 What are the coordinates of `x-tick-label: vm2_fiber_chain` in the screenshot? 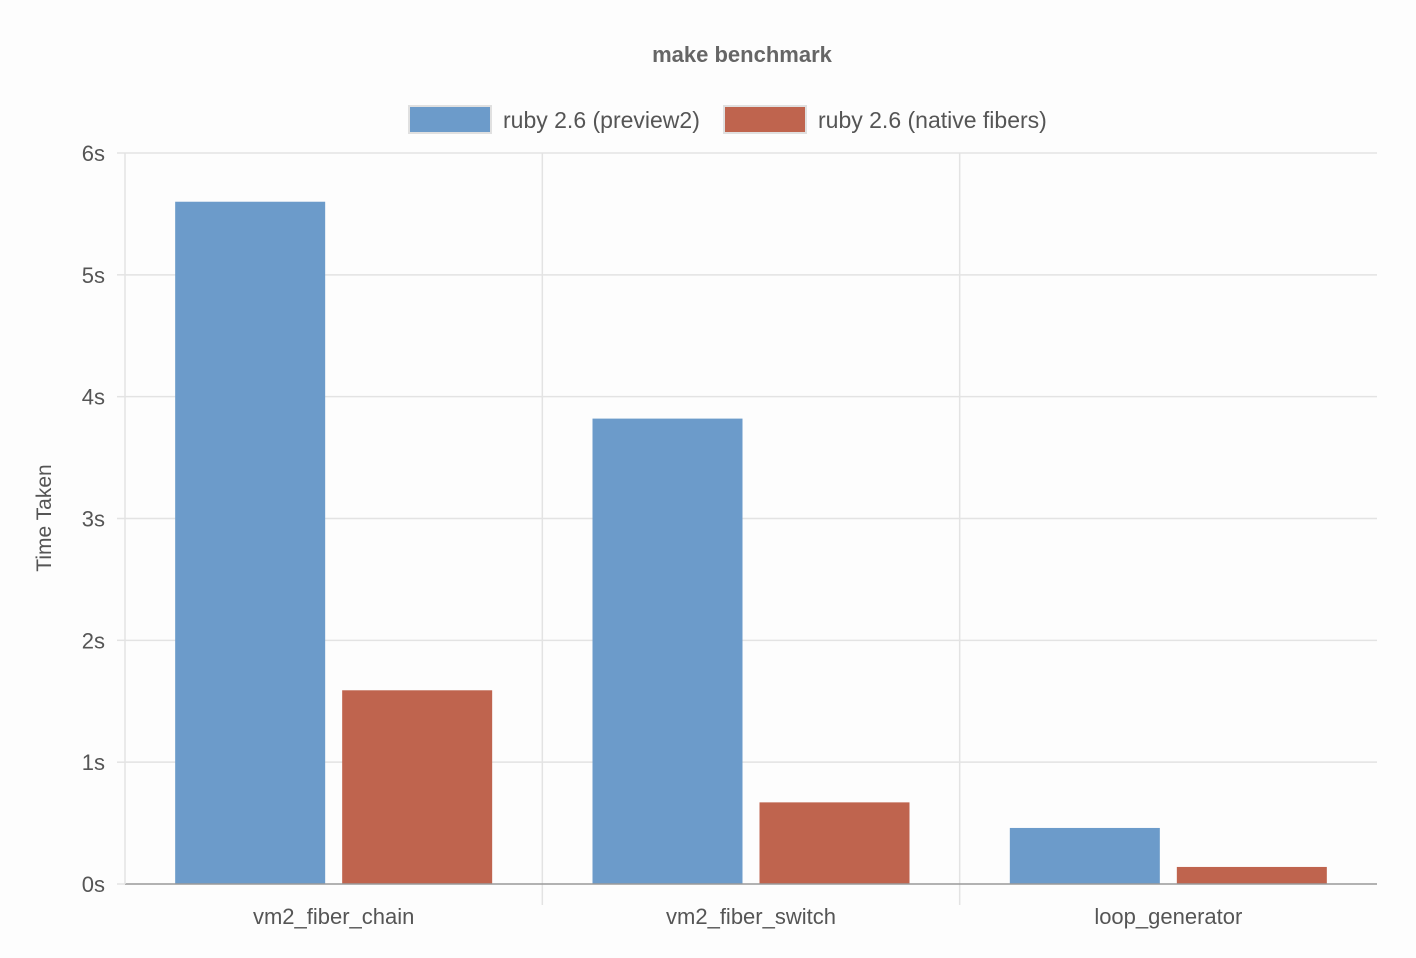 It's located at (333, 916).